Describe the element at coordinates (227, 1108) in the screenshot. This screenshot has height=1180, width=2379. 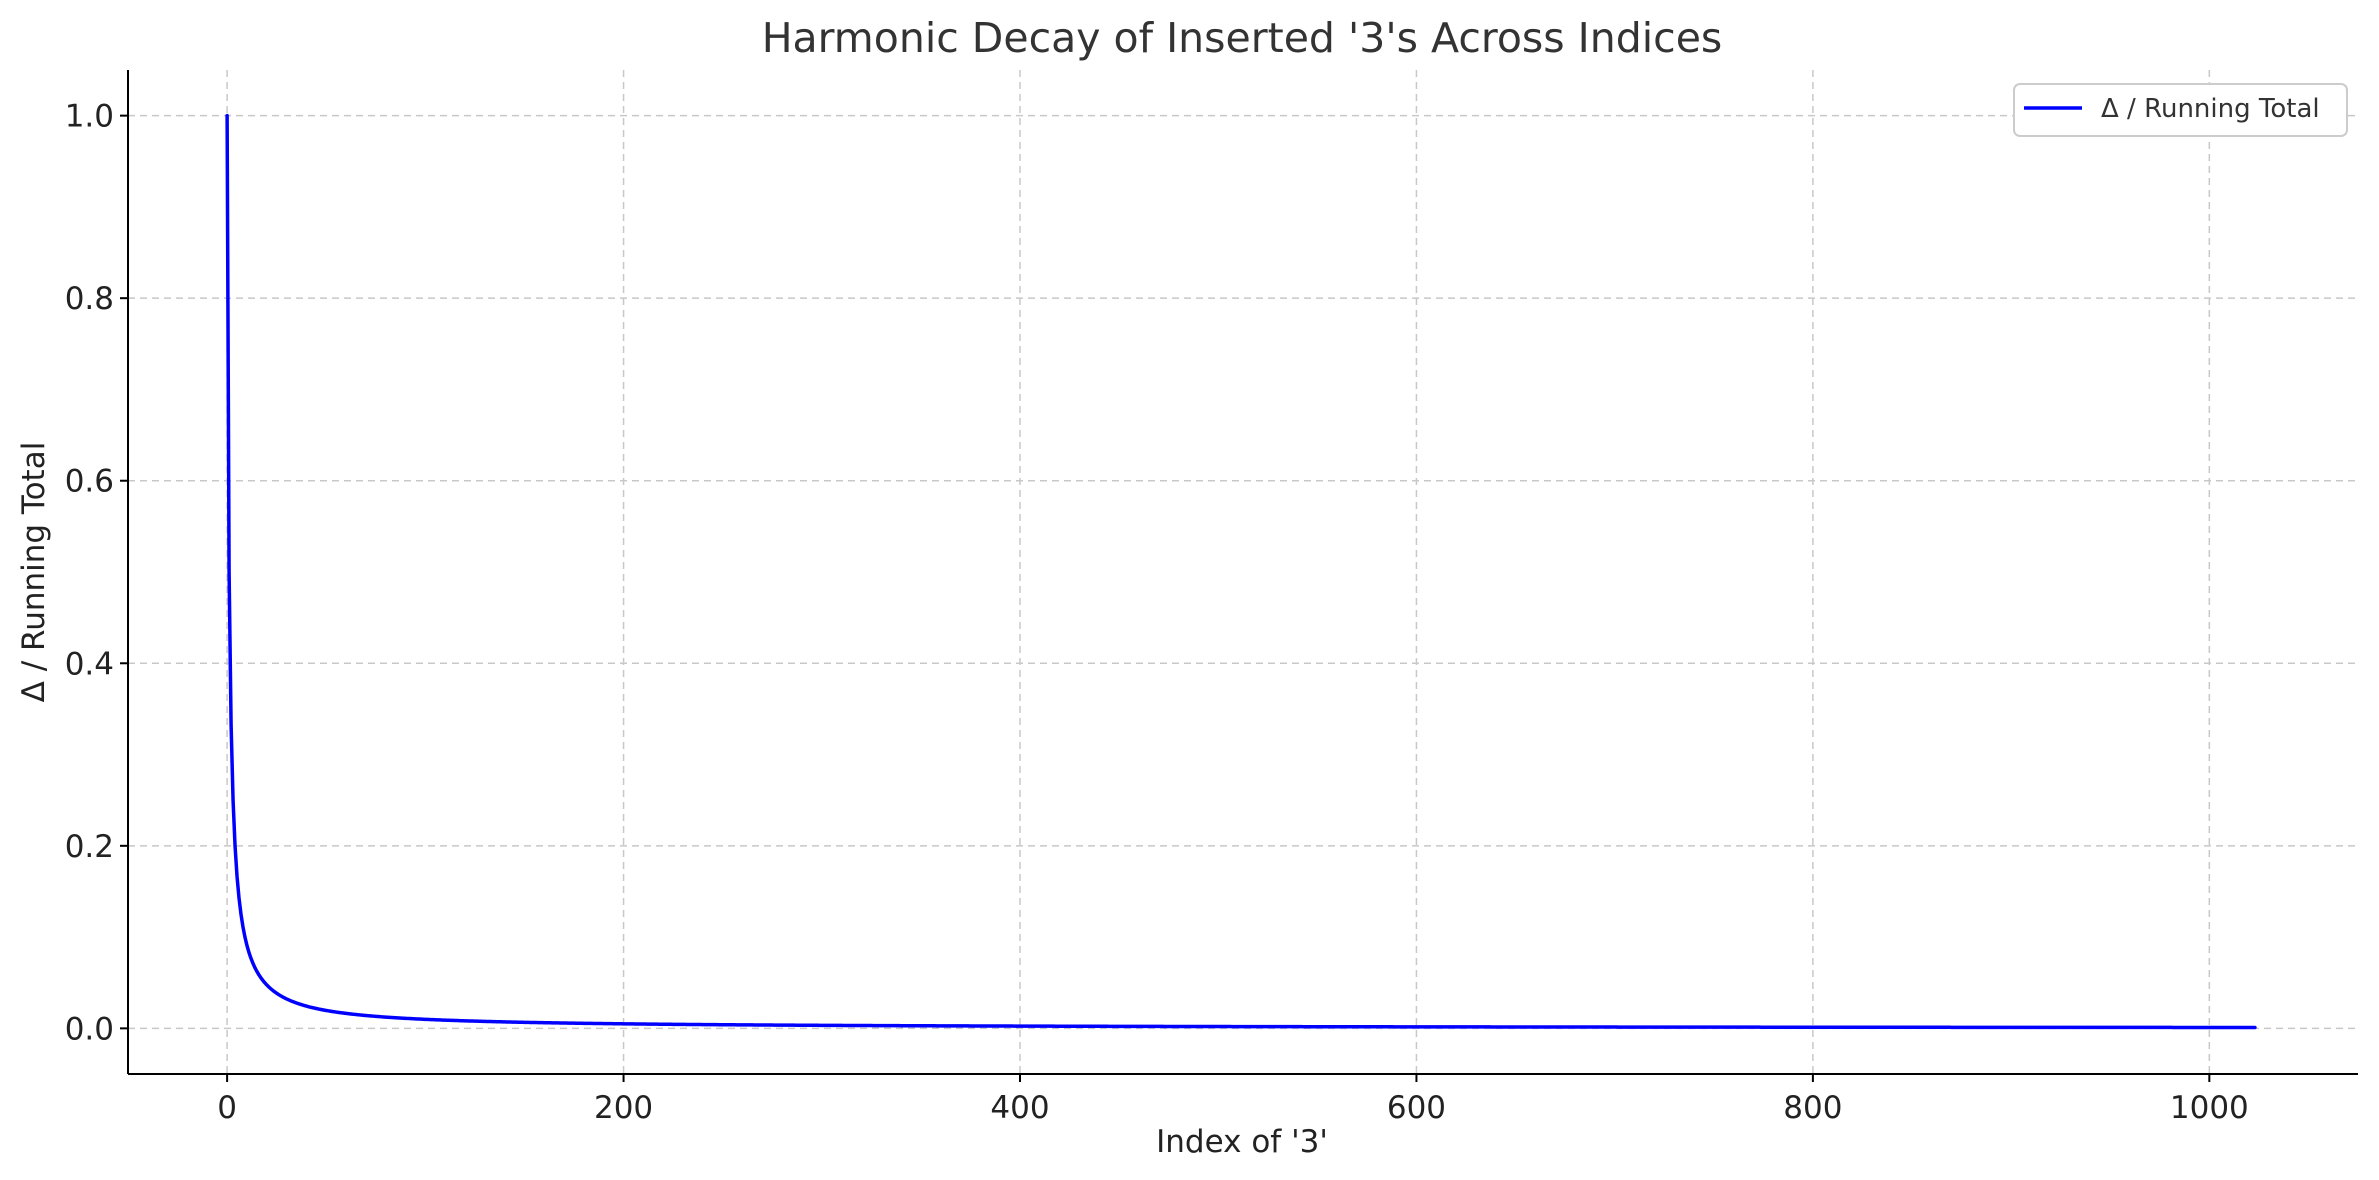
I see `x-tick-label: 0` at that location.